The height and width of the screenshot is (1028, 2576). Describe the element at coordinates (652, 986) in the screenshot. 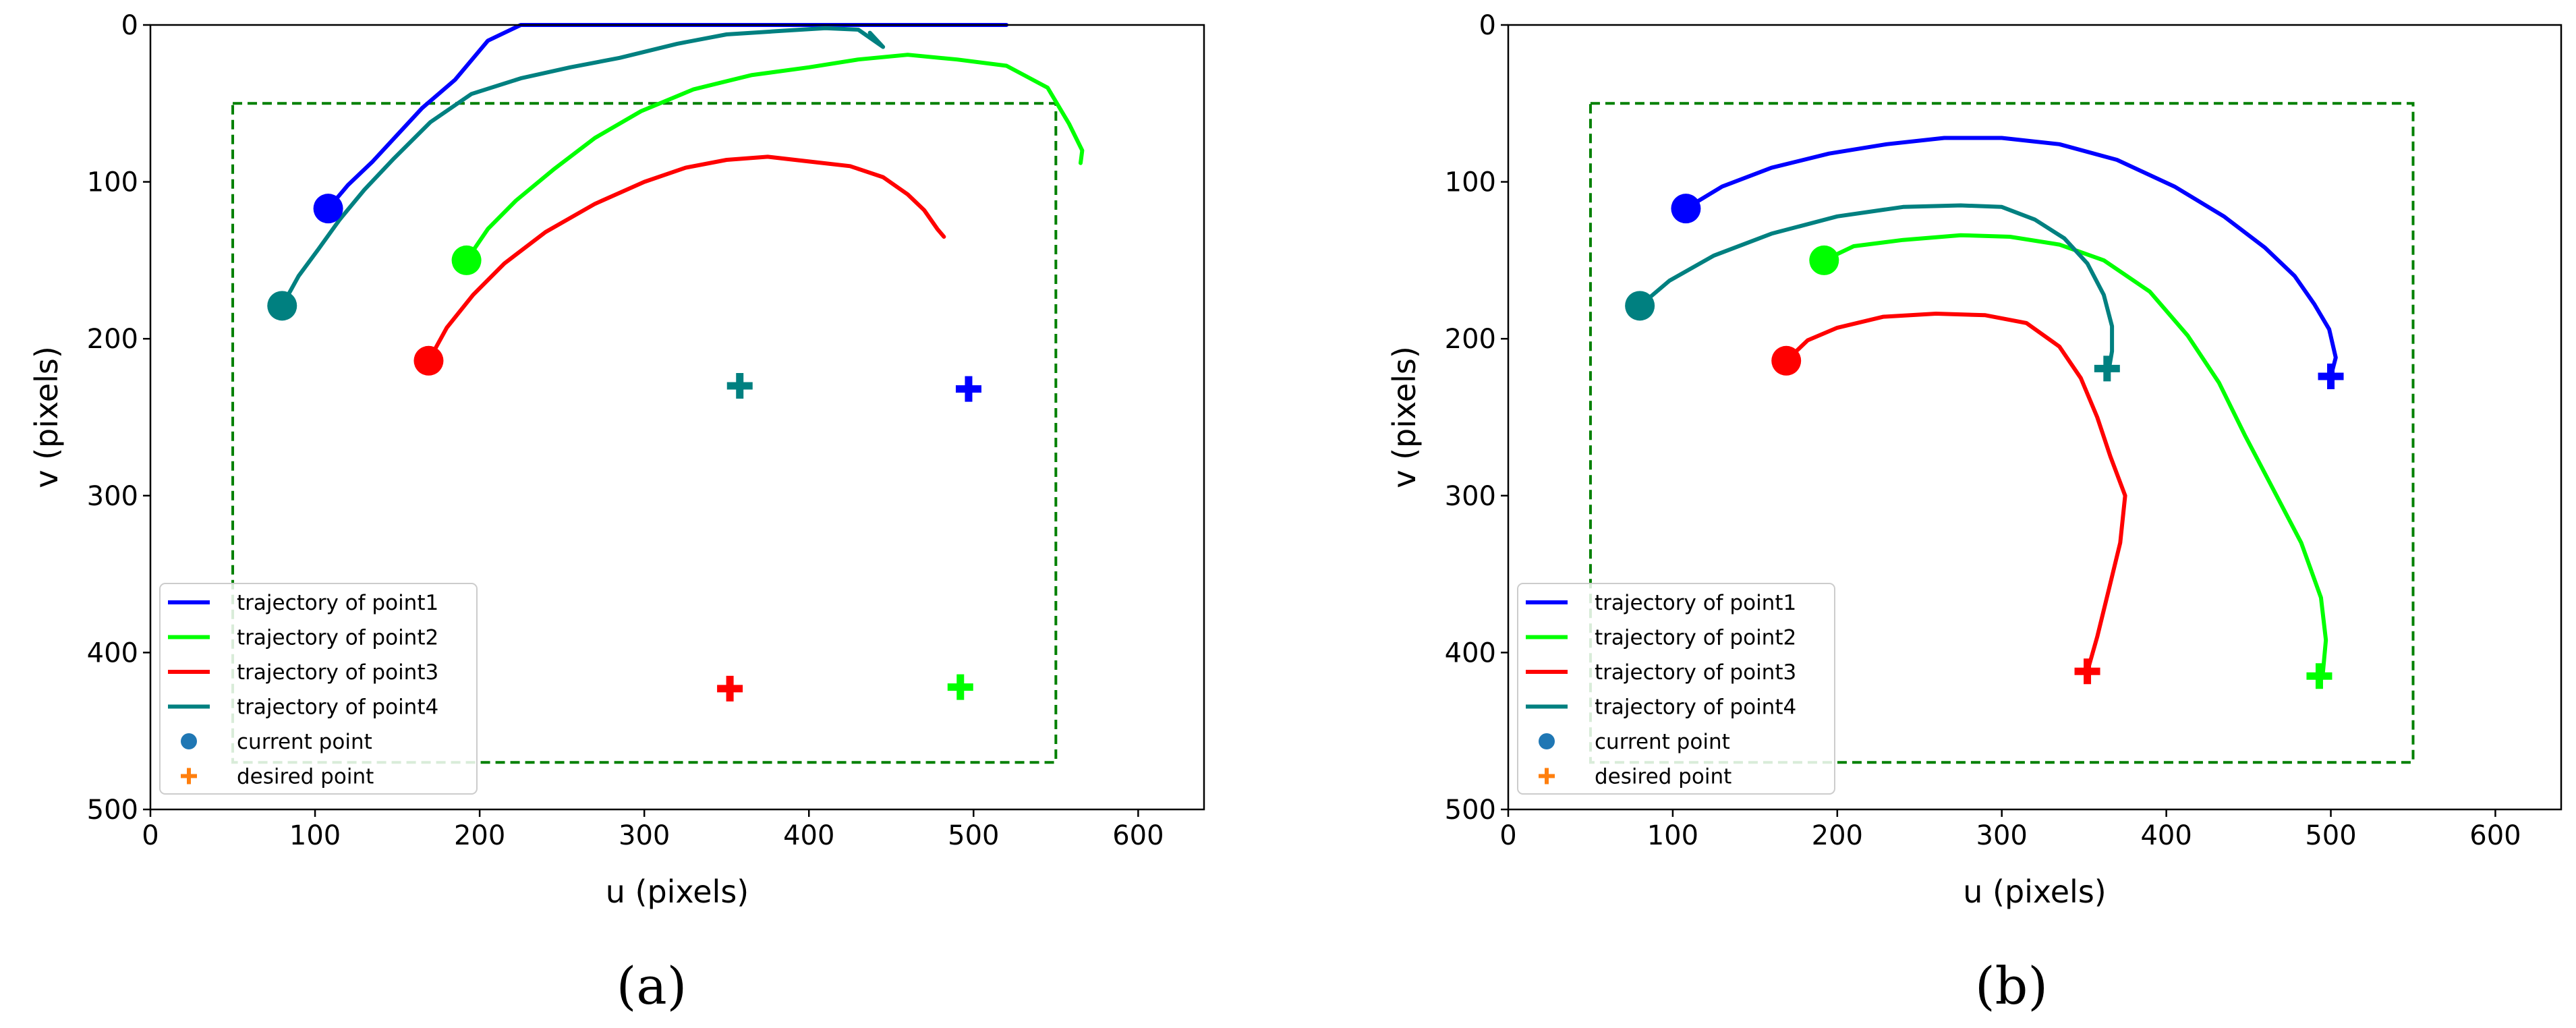

I see `panel-caption: (a)` at that location.